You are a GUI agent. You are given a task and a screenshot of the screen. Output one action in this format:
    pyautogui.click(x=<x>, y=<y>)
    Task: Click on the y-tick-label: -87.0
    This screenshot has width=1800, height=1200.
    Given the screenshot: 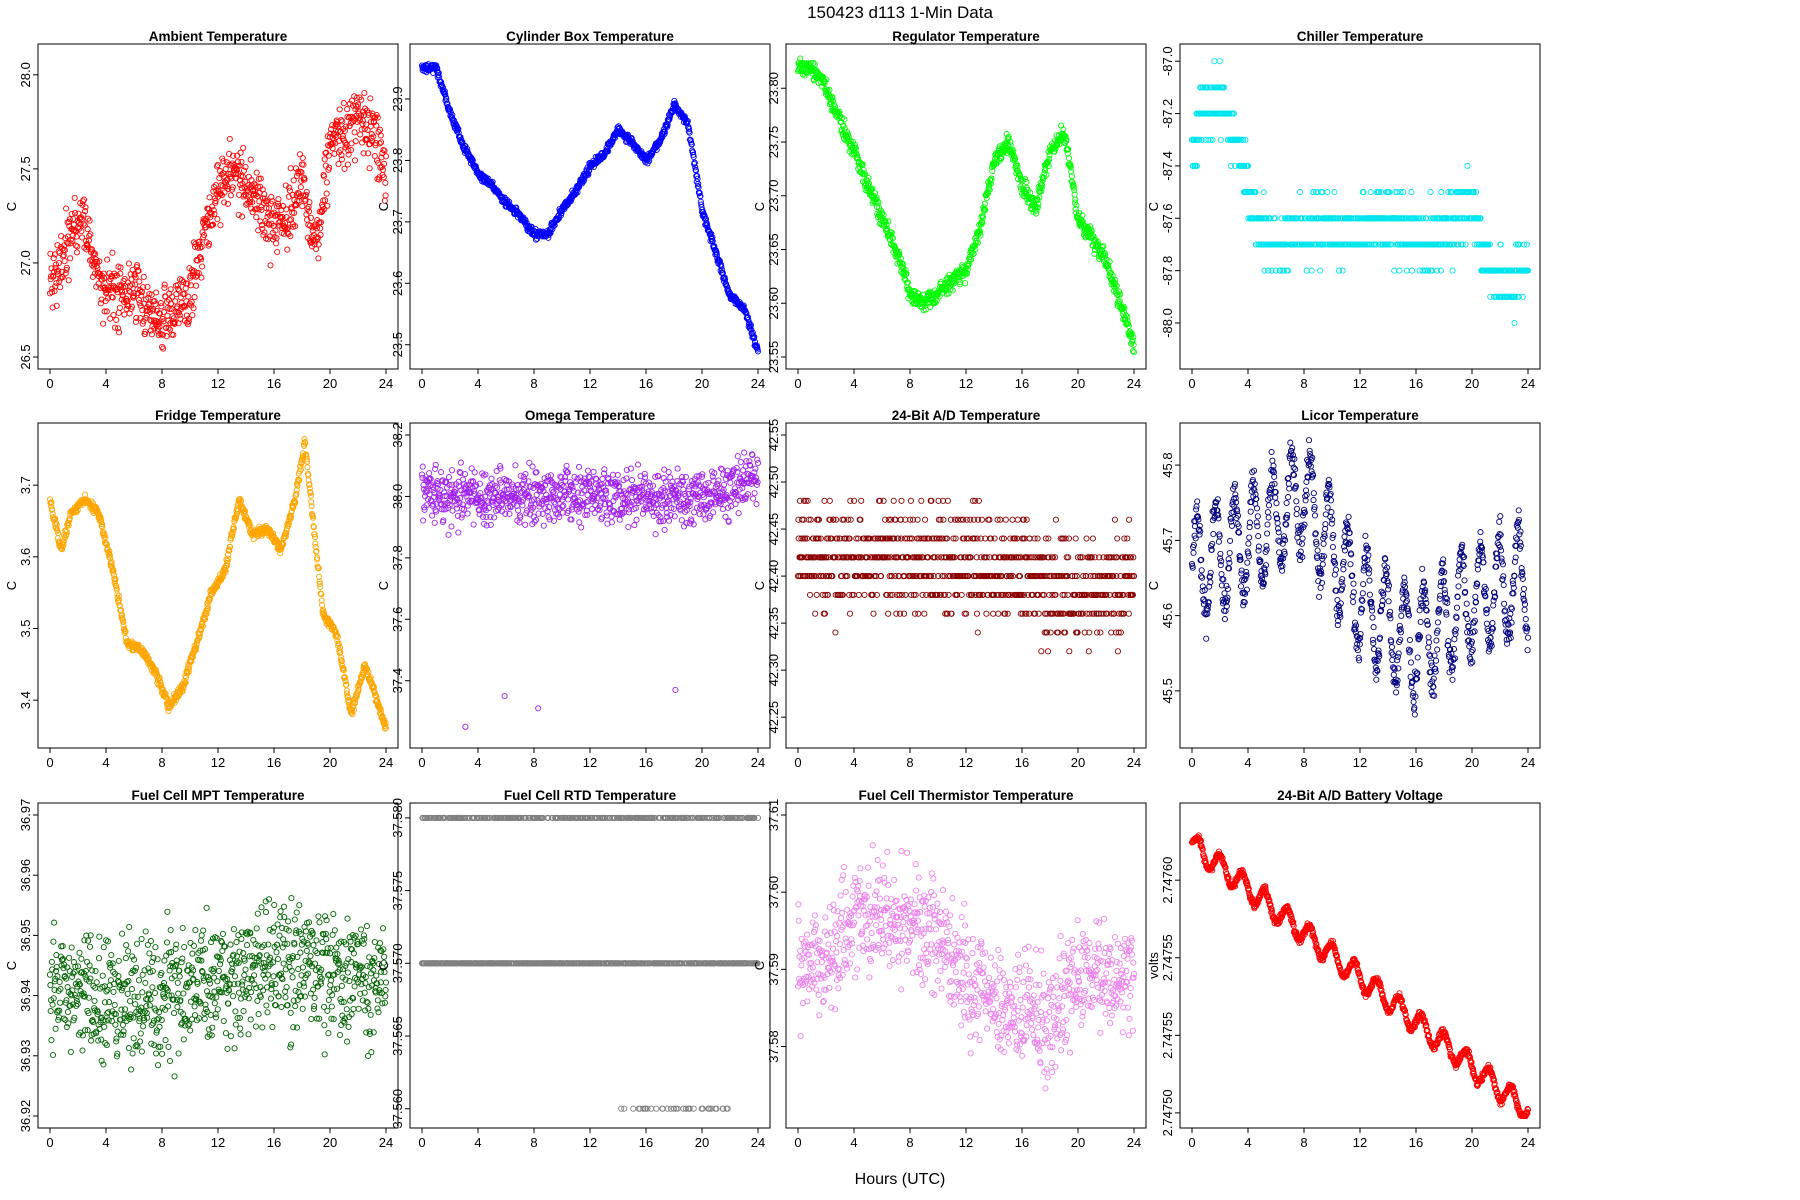 What is the action you would take?
    pyautogui.click(x=1167, y=61)
    